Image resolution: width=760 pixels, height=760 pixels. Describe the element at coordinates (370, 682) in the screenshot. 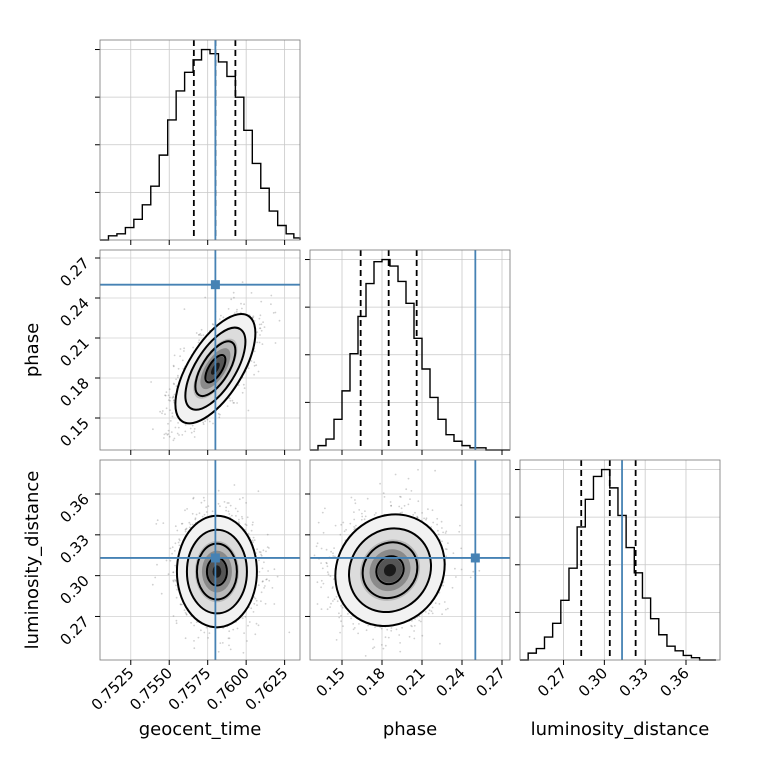

I see `joint-panel-phase-luminosity_distance-xtick-label: 0.18` at that location.